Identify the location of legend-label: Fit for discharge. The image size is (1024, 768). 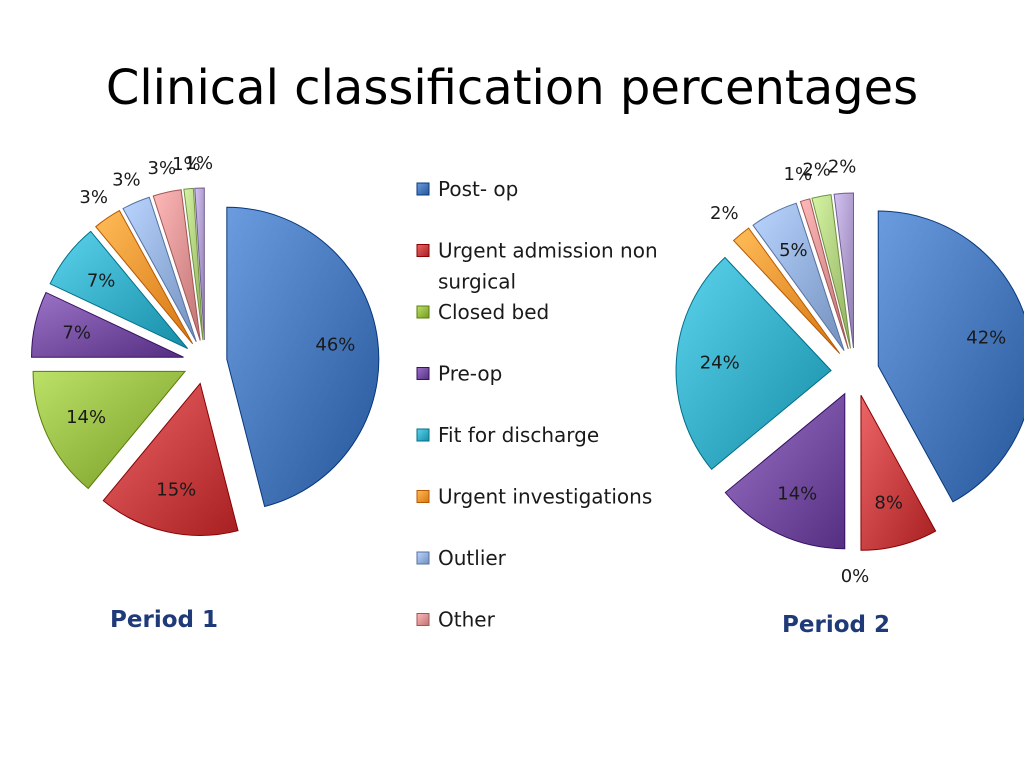
(518, 435).